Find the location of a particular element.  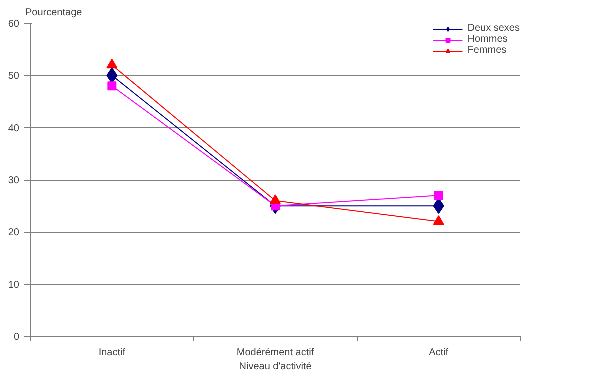

y-tick-label: 10 is located at coordinates (14, 285).